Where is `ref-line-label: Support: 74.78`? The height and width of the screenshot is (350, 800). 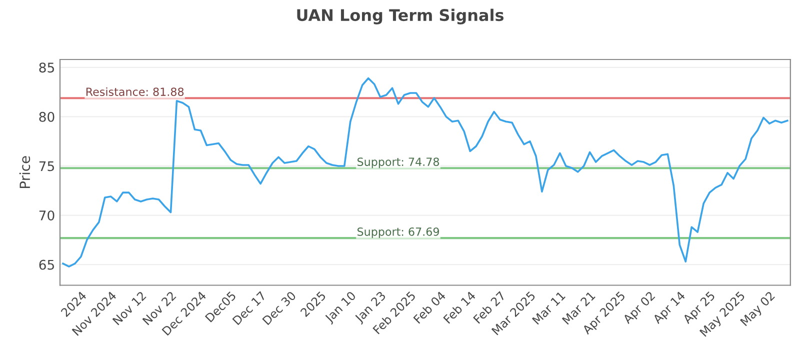
ref-line-label: Support: 74.78 is located at coordinates (398, 163).